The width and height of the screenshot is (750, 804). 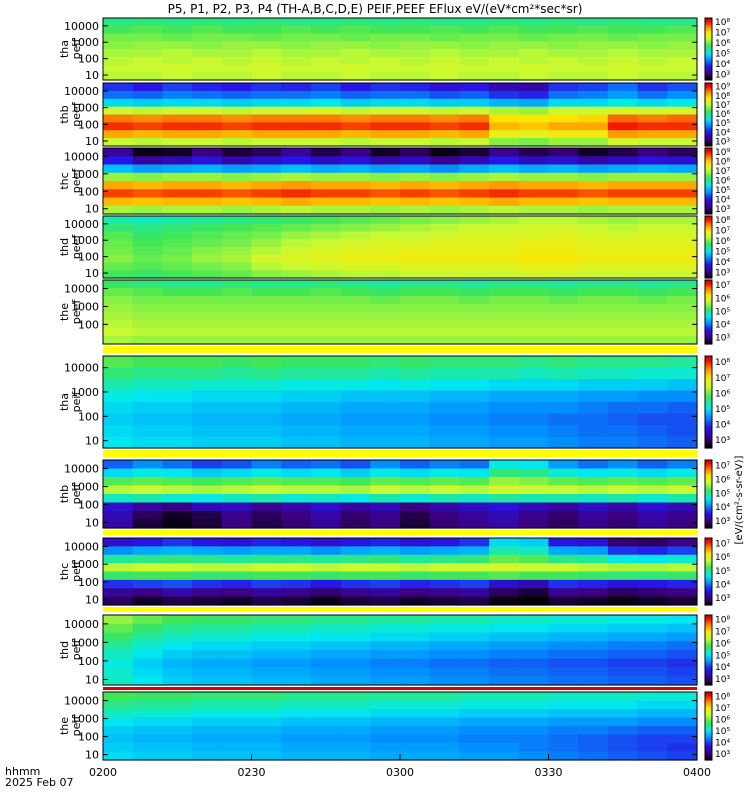 I want to click on colorbar-tick-label: 10⁴, so click(x=722, y=133).